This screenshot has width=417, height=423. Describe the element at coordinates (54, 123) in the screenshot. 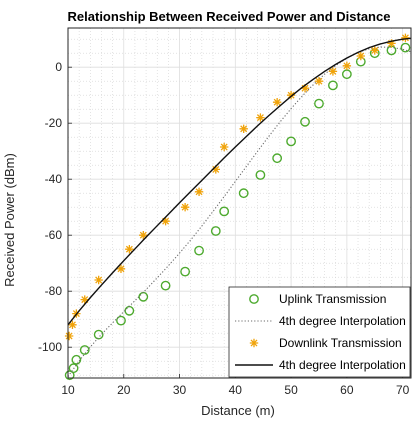

I see `y-tick-label: -20` at that location.